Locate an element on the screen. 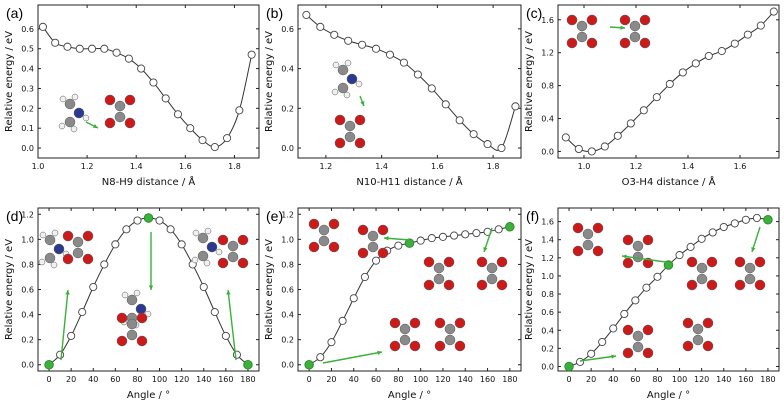 Image resolution: width=784 pixels, height=404 pixels. panel-label: (a) is located at coordinates (14, 13).